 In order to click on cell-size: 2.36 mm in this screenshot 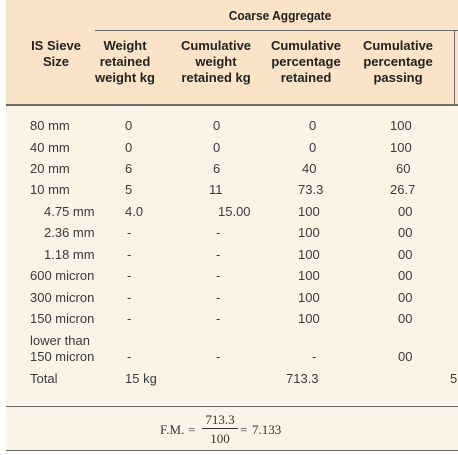, I will do `click(69, 232)`.